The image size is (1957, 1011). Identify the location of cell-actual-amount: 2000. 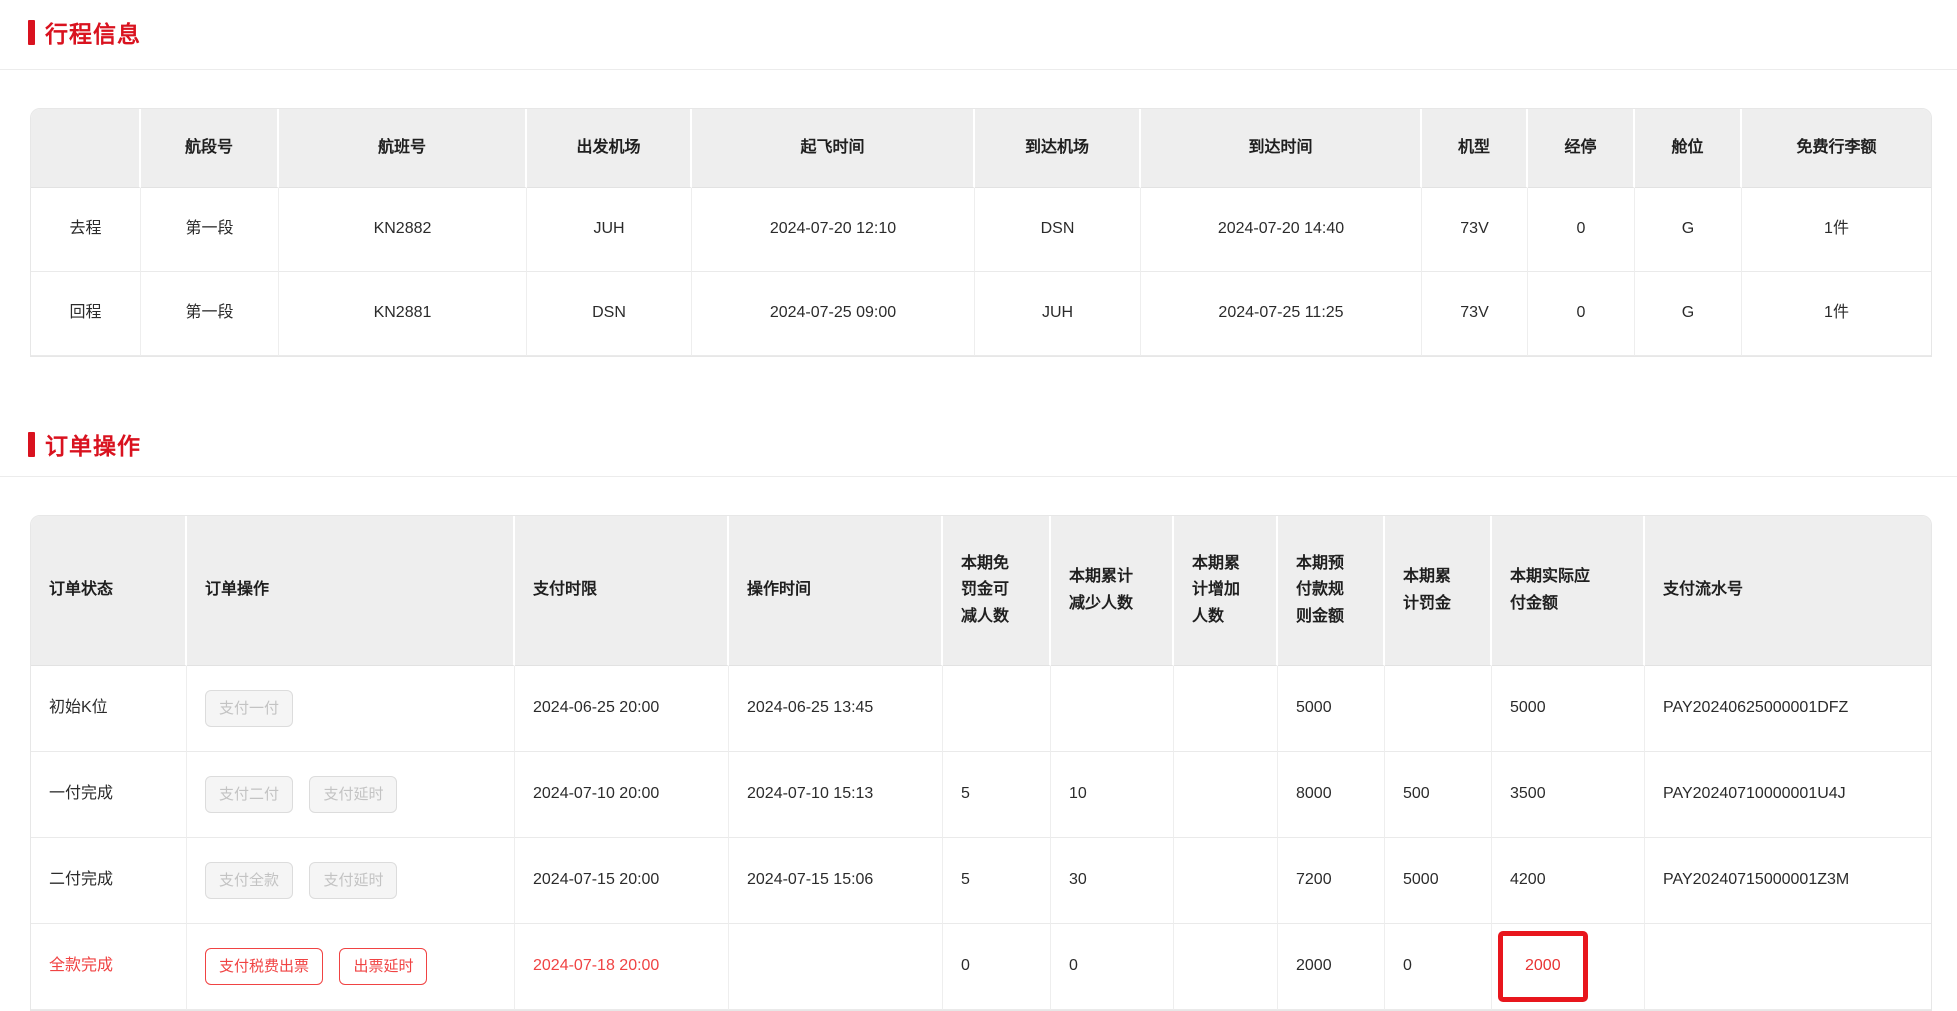
(1568, 967).